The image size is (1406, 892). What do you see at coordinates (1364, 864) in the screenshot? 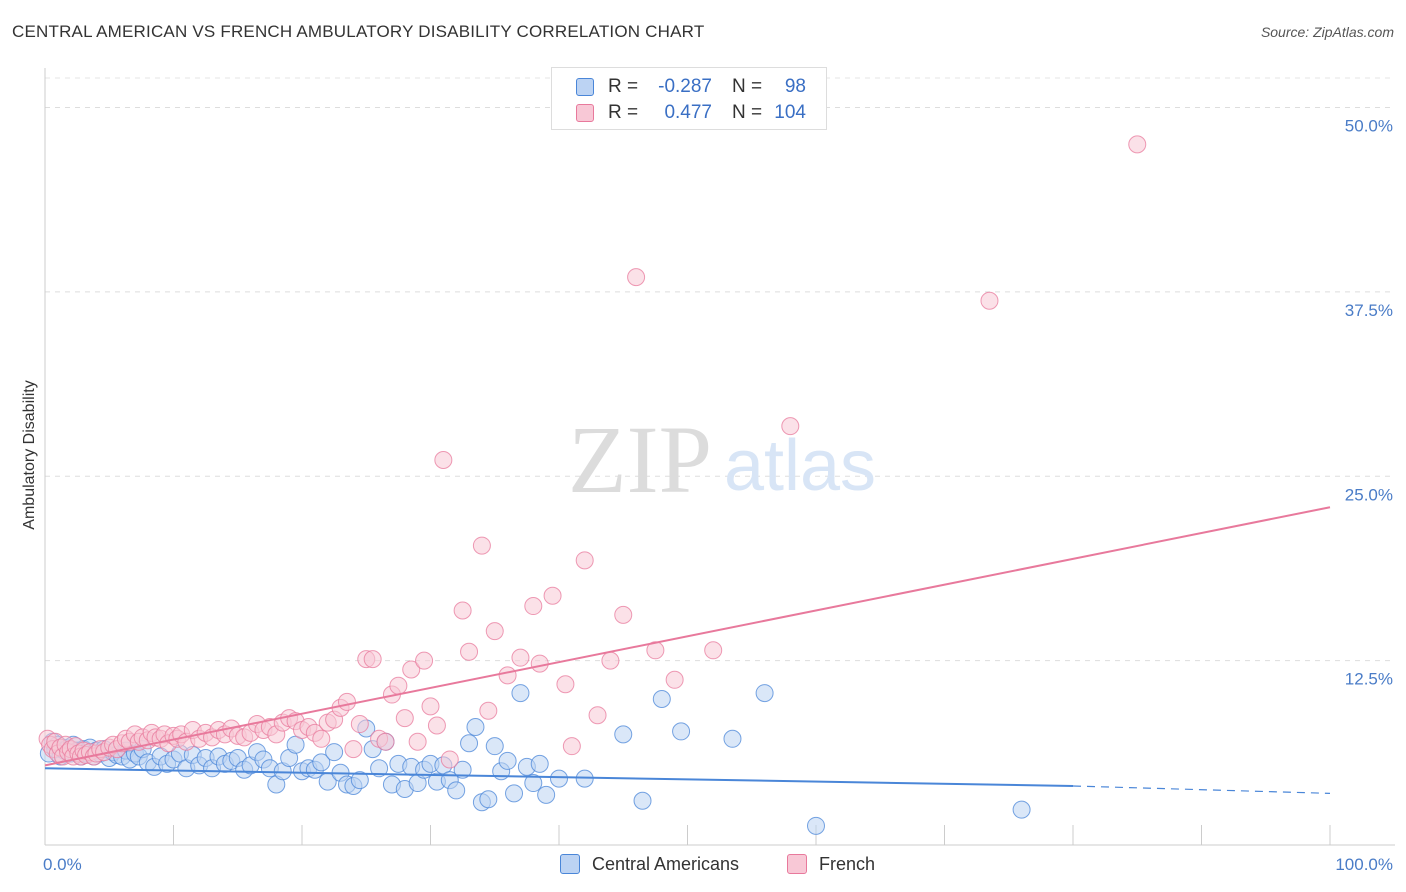
I see `x-tick-label-max: 100.0%` at bounding box center [1364, 864].